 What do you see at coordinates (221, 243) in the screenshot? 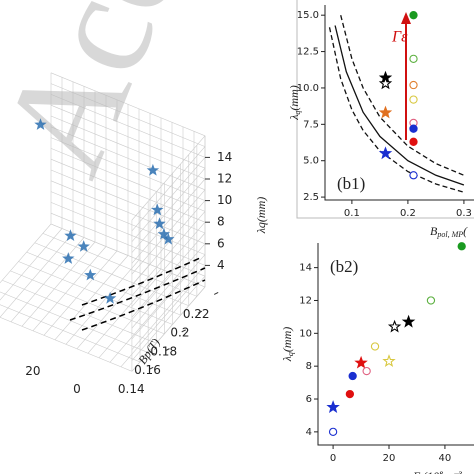
I see `z-tick-label: 6` at bounding box center [221, 243].